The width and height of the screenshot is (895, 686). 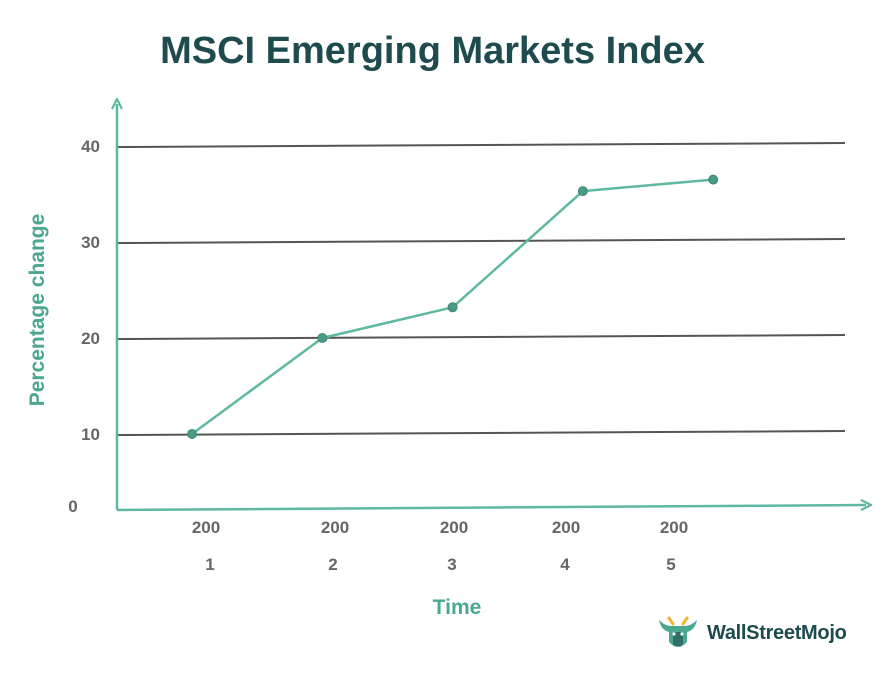 What do you see at coordinates (432, 51) in the screenshot?
I see `chart-title: MSCI Emerging Markets Index` at bounding box center [432, 51].